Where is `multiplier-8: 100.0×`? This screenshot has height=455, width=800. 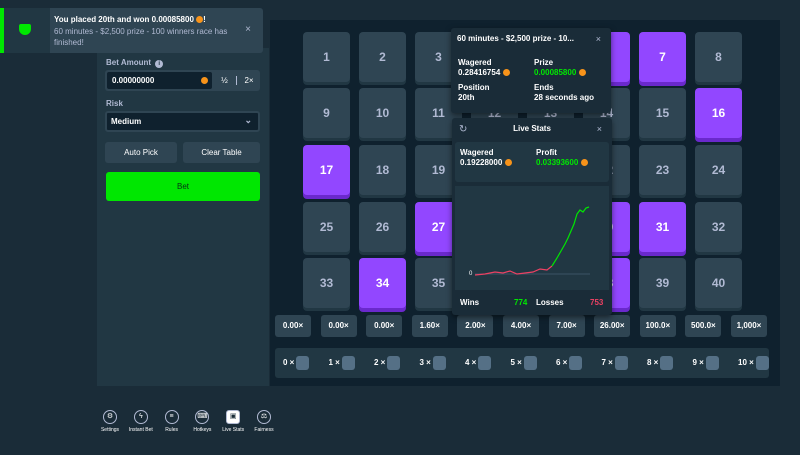 multiplier-8: 100.0× is located at coordinates (657, 326).